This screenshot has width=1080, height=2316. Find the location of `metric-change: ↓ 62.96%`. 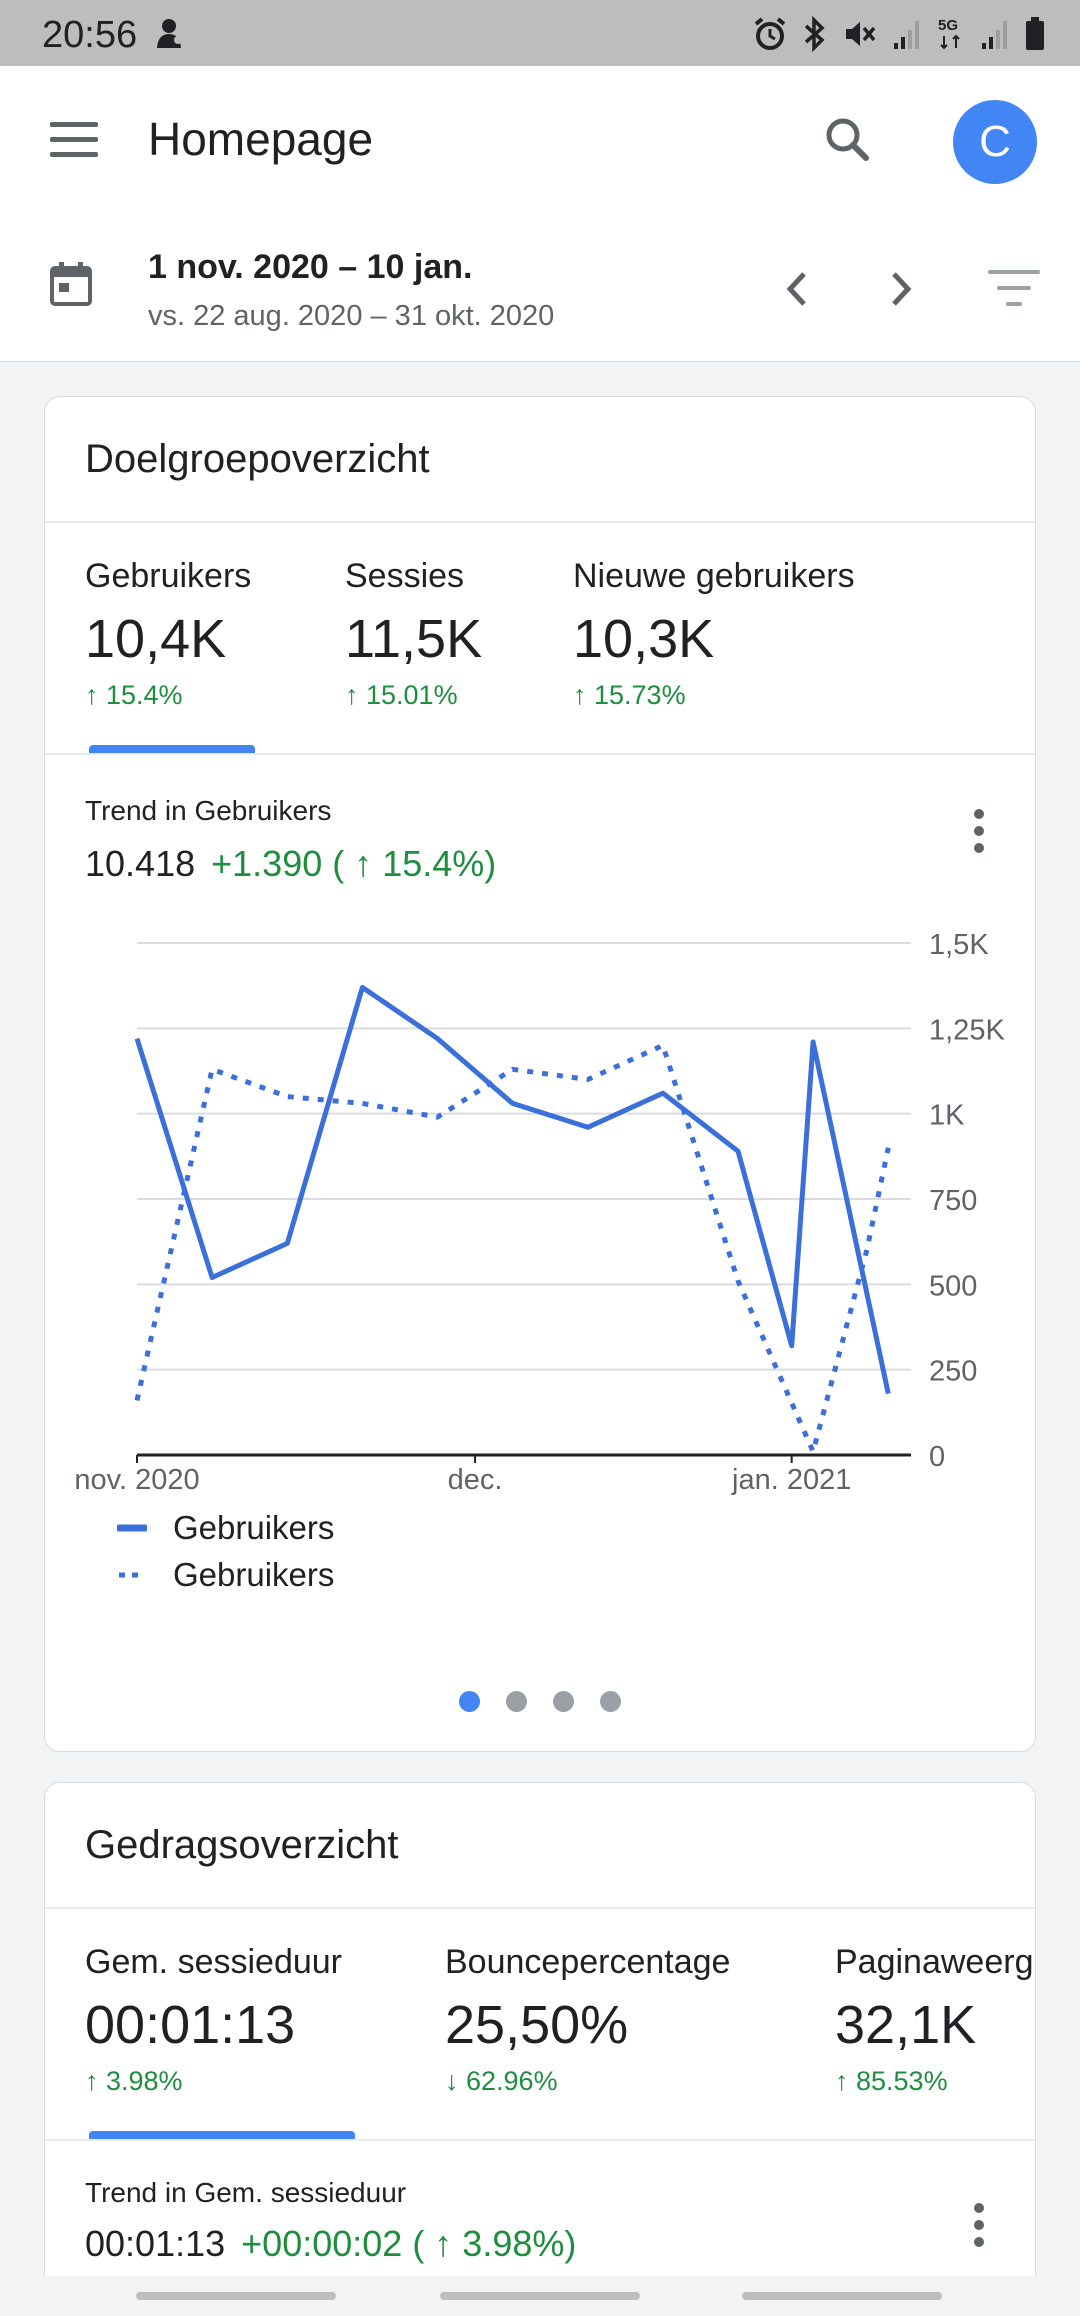

metric-change: ↓ 62.96% is located at coordinates (501, 2081).